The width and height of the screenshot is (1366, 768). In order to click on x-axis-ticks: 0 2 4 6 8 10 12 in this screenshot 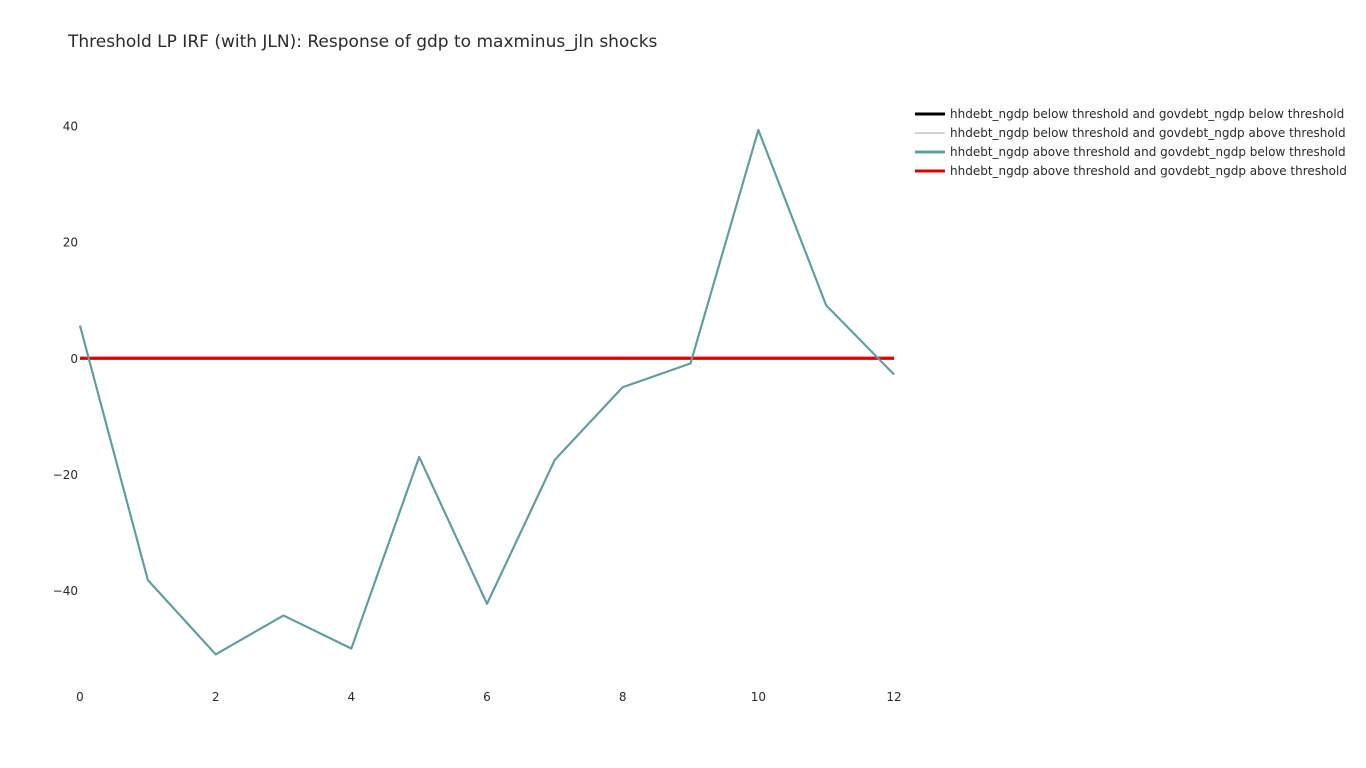, I will do `click(488, 697)`.